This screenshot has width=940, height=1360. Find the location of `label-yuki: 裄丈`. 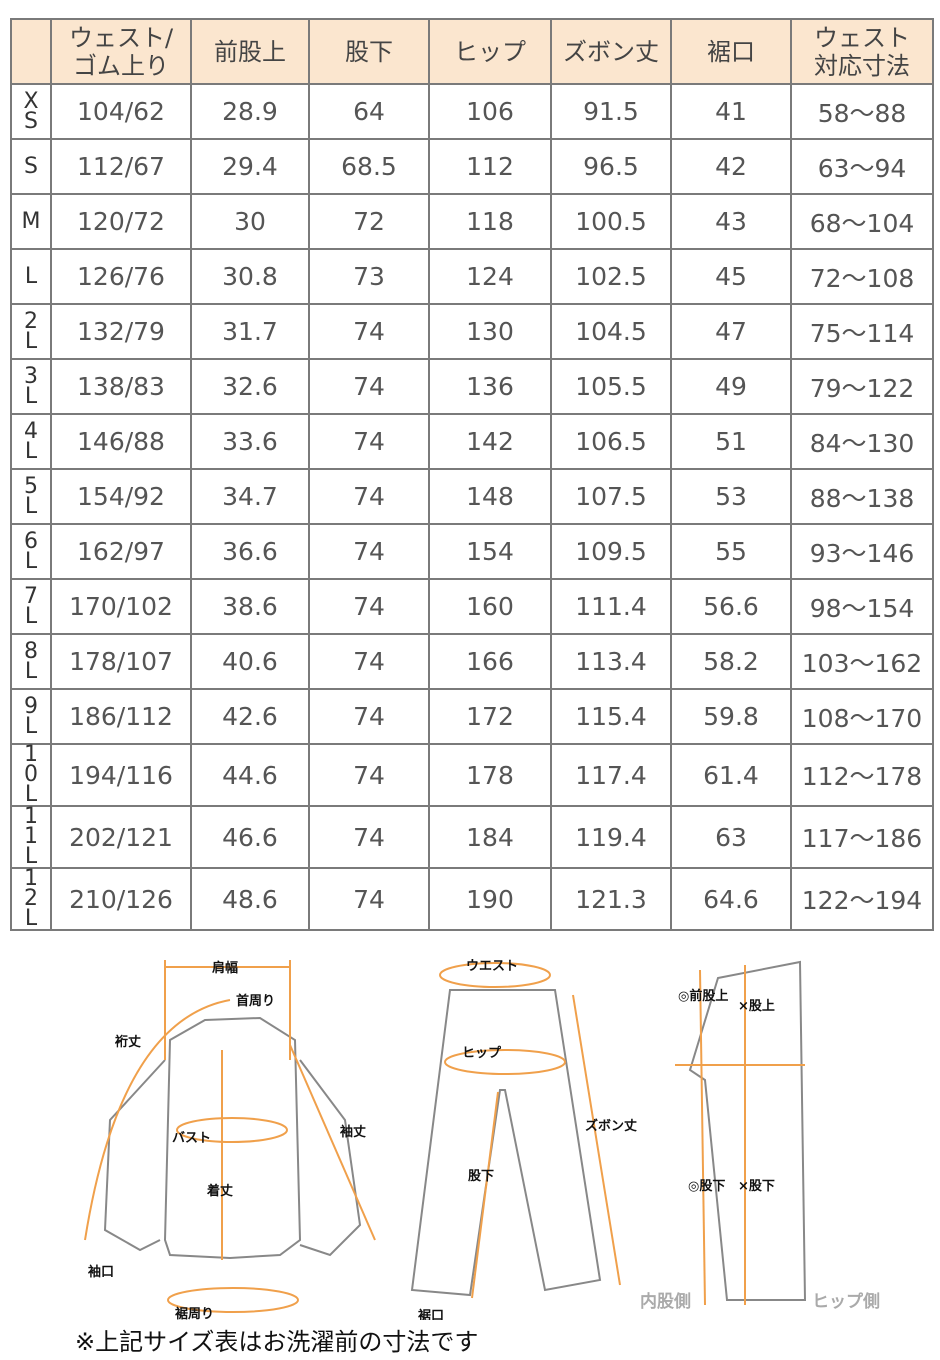

label-yuki: 裄丈 is located at coordinates (127, 1042).